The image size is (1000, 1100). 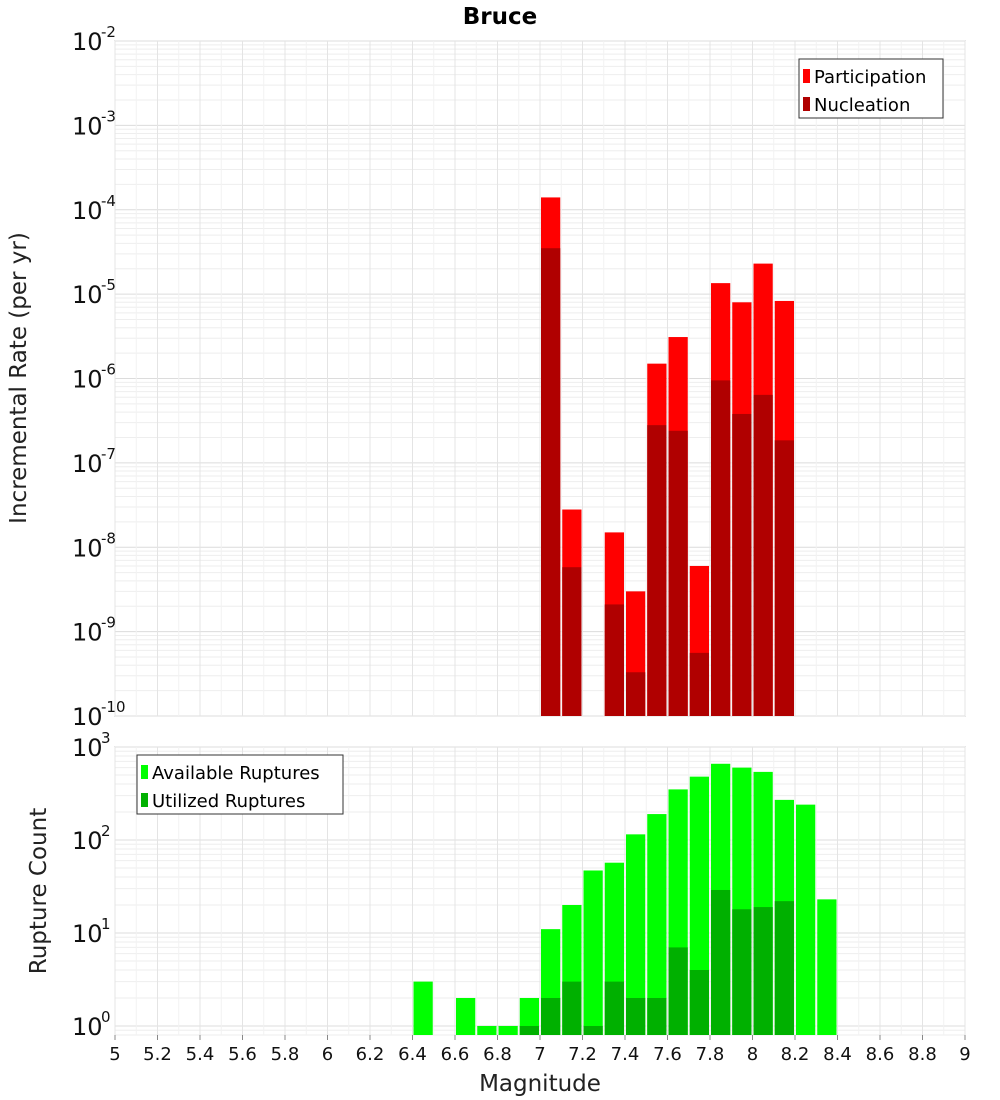 I want to click on x-tick-label: 5, so click(x=114, y=1054).